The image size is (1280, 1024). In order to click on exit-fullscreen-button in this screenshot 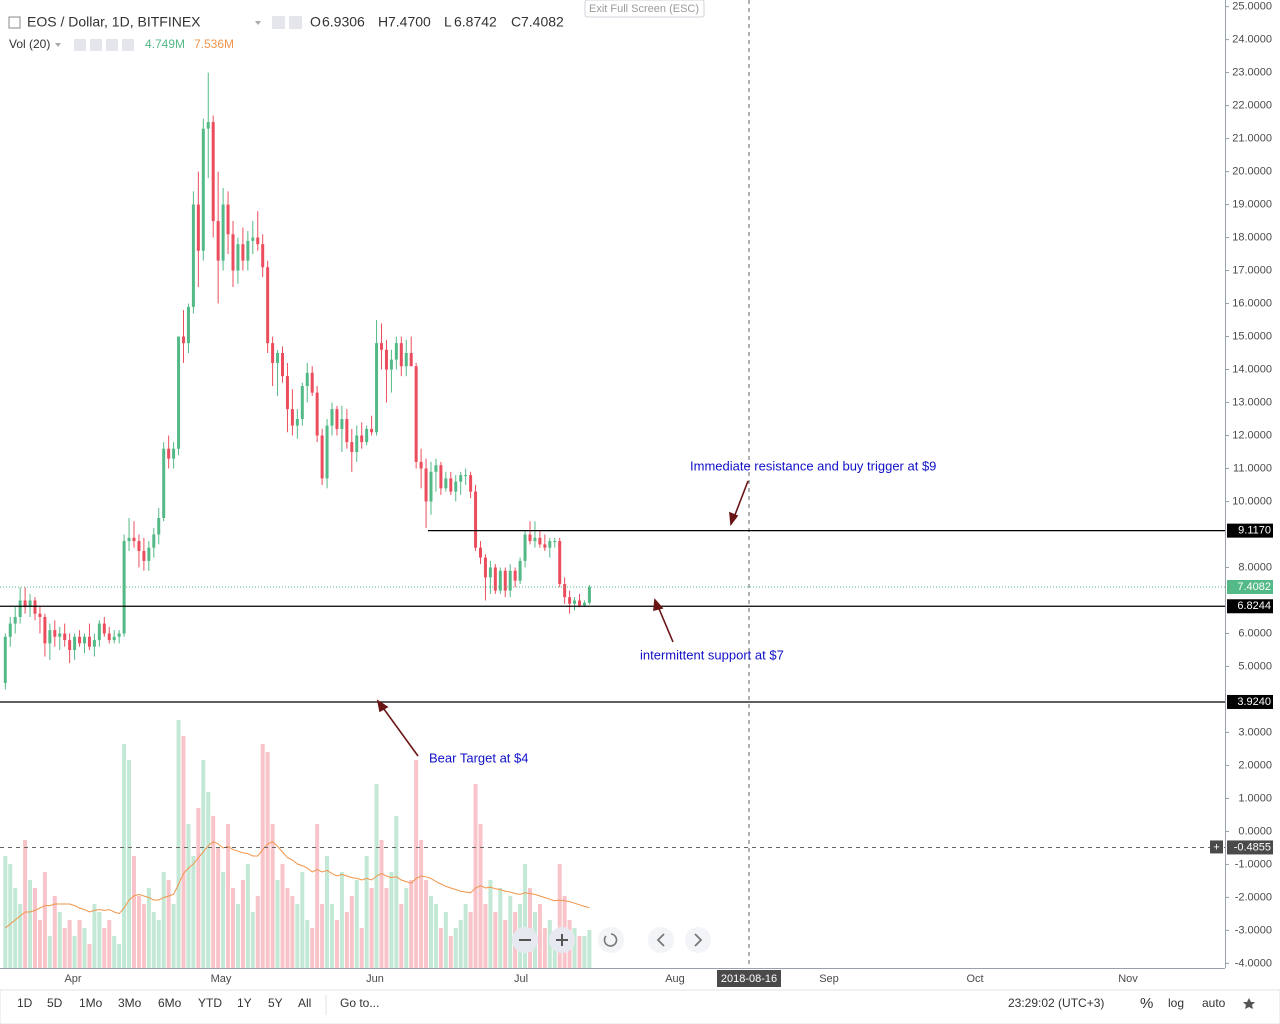, I will do `click(644, 9)`.